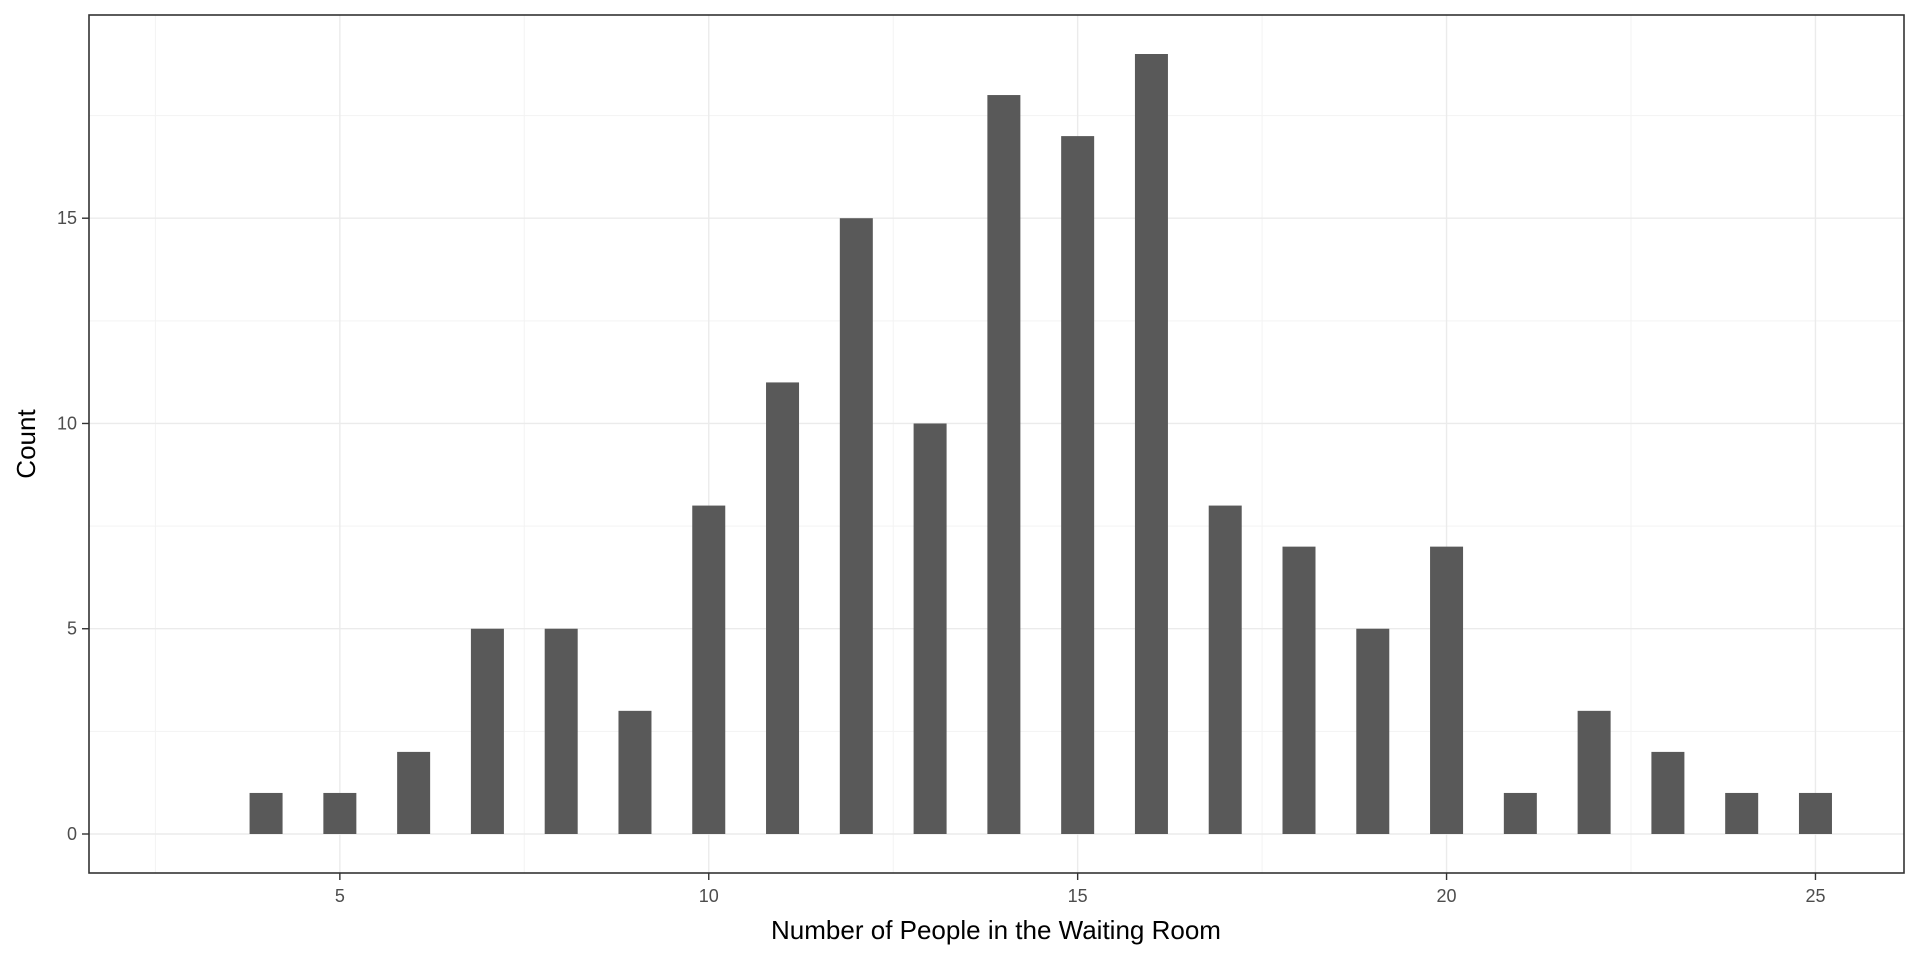 This screenshot has height=965, width=1920. What do you see at coordinates (996, 930) in the screenshot?
I see `x-axis-title: Number of People in the Waiting Room` at bounding box center [996, 930].